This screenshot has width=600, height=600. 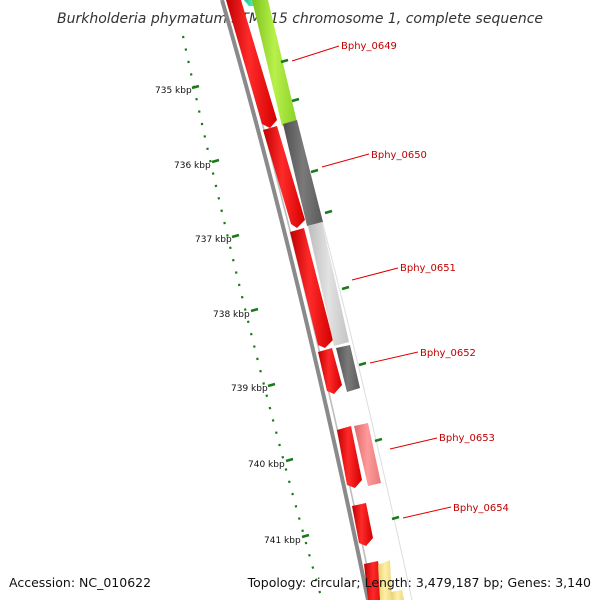 I want to click on tick-label-735: 735 kbp, so click(x=173, y=91).